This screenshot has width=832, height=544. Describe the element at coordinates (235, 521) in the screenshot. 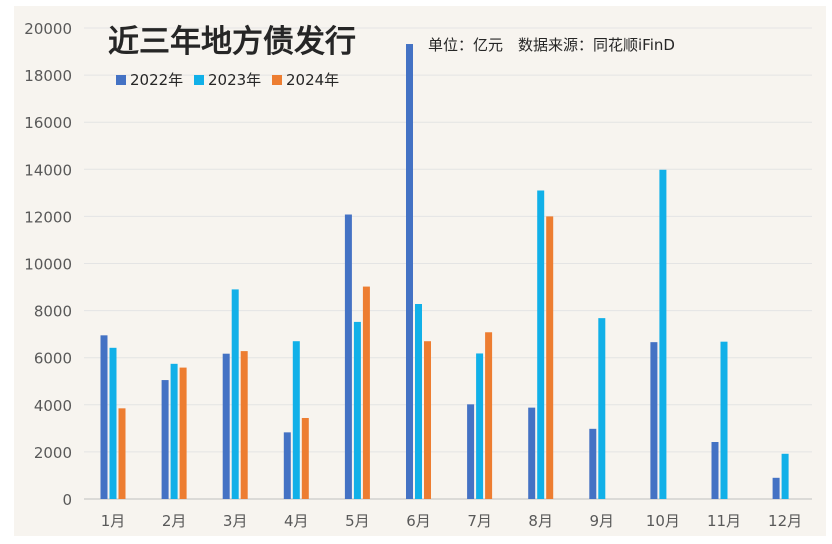

I see `x-tick-label: 3月` at that location.